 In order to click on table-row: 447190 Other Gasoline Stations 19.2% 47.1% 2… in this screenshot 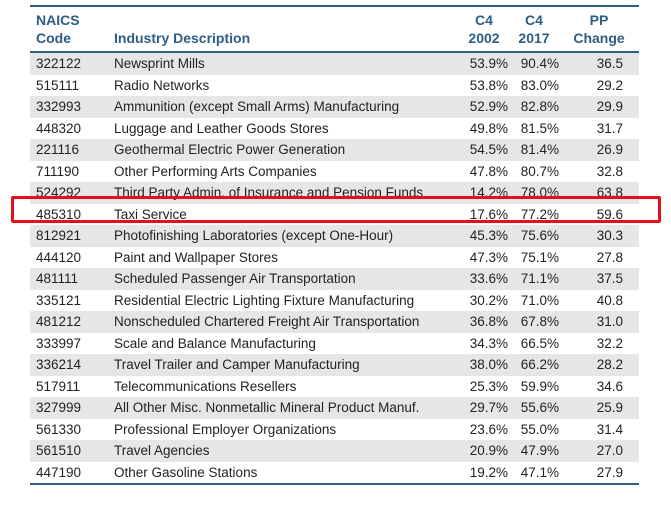, I will do `click(334, 473)`.